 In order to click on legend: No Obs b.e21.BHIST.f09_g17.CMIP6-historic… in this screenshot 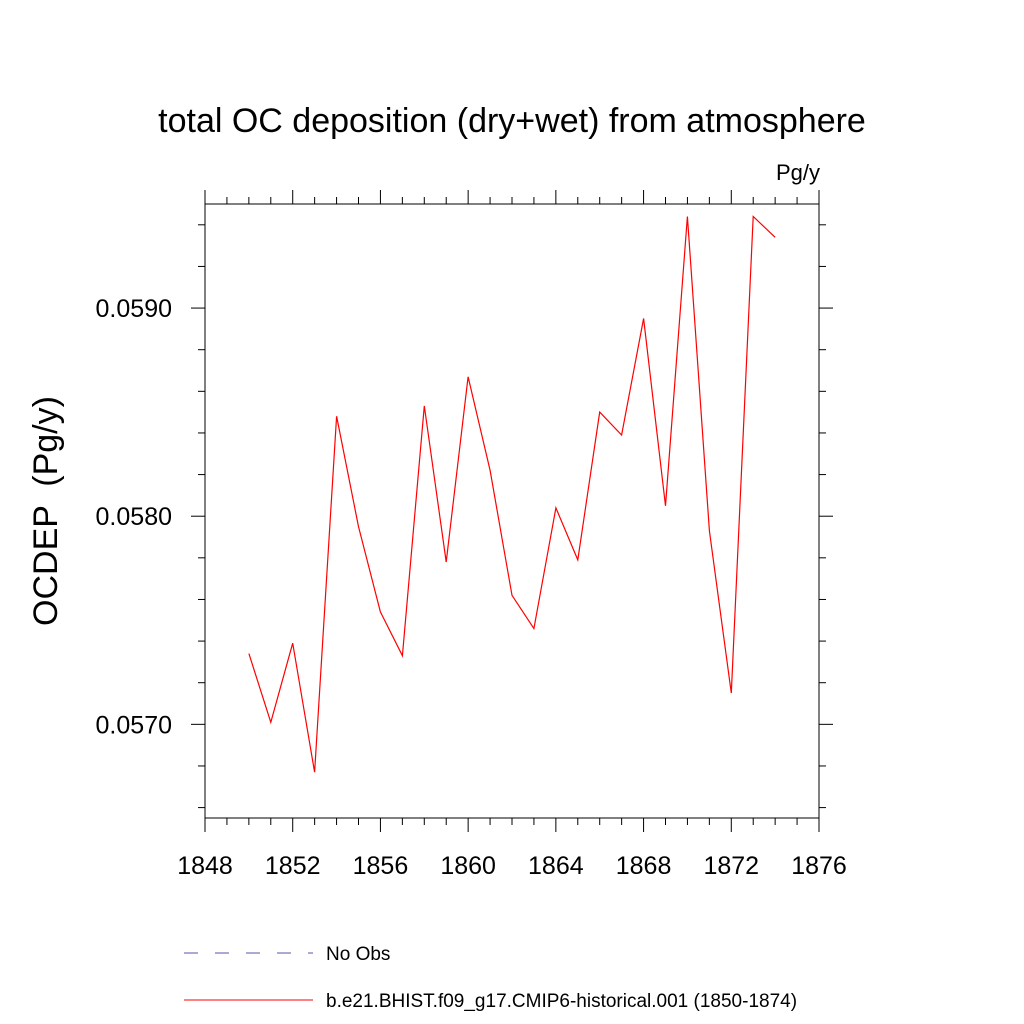, I will do `click(490, 978)`.